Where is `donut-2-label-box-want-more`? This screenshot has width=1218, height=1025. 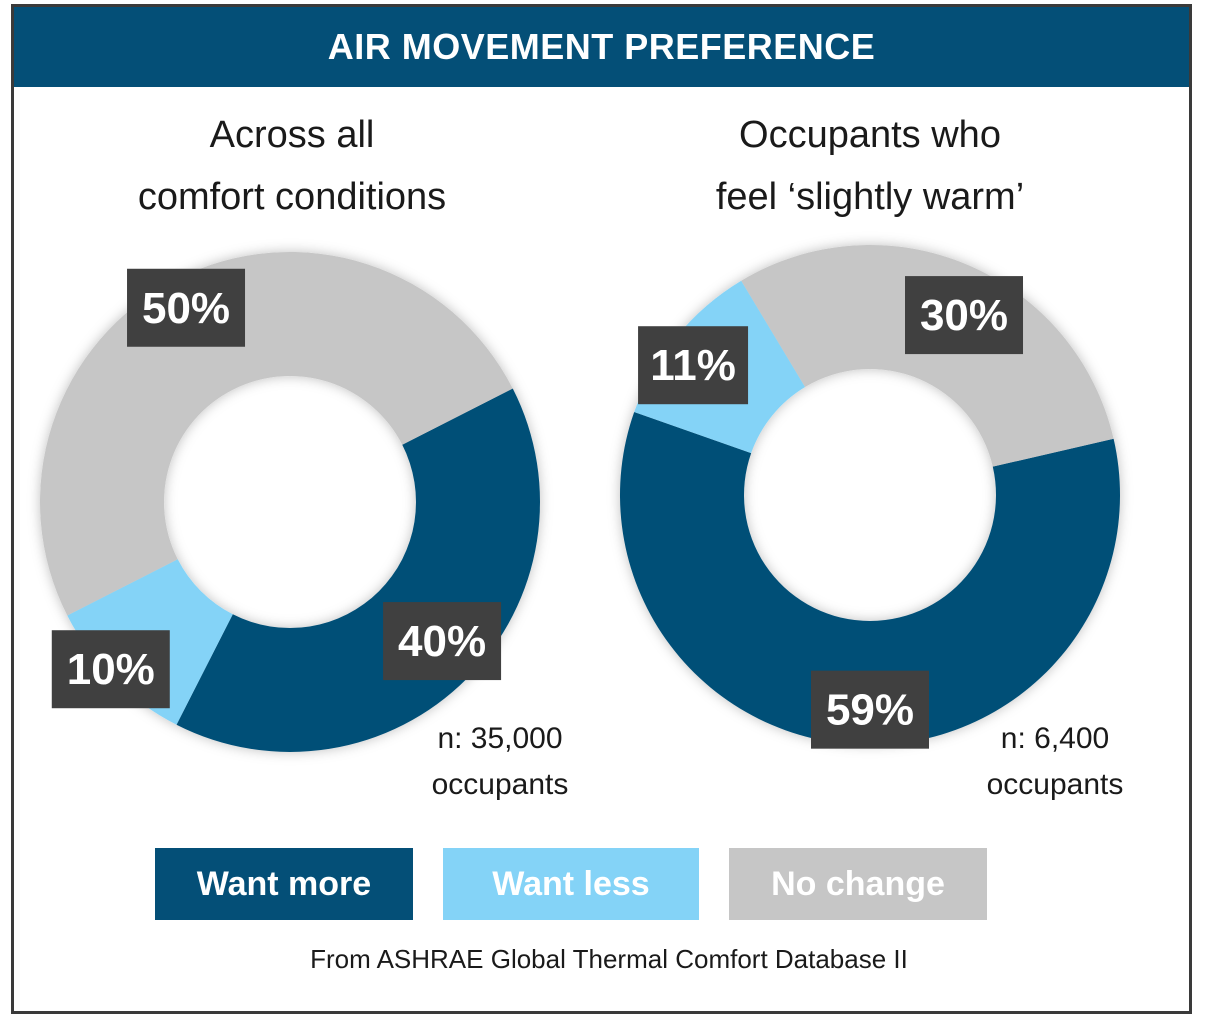
donut-2-label-box-want-more is located at coordinates (869, 709).